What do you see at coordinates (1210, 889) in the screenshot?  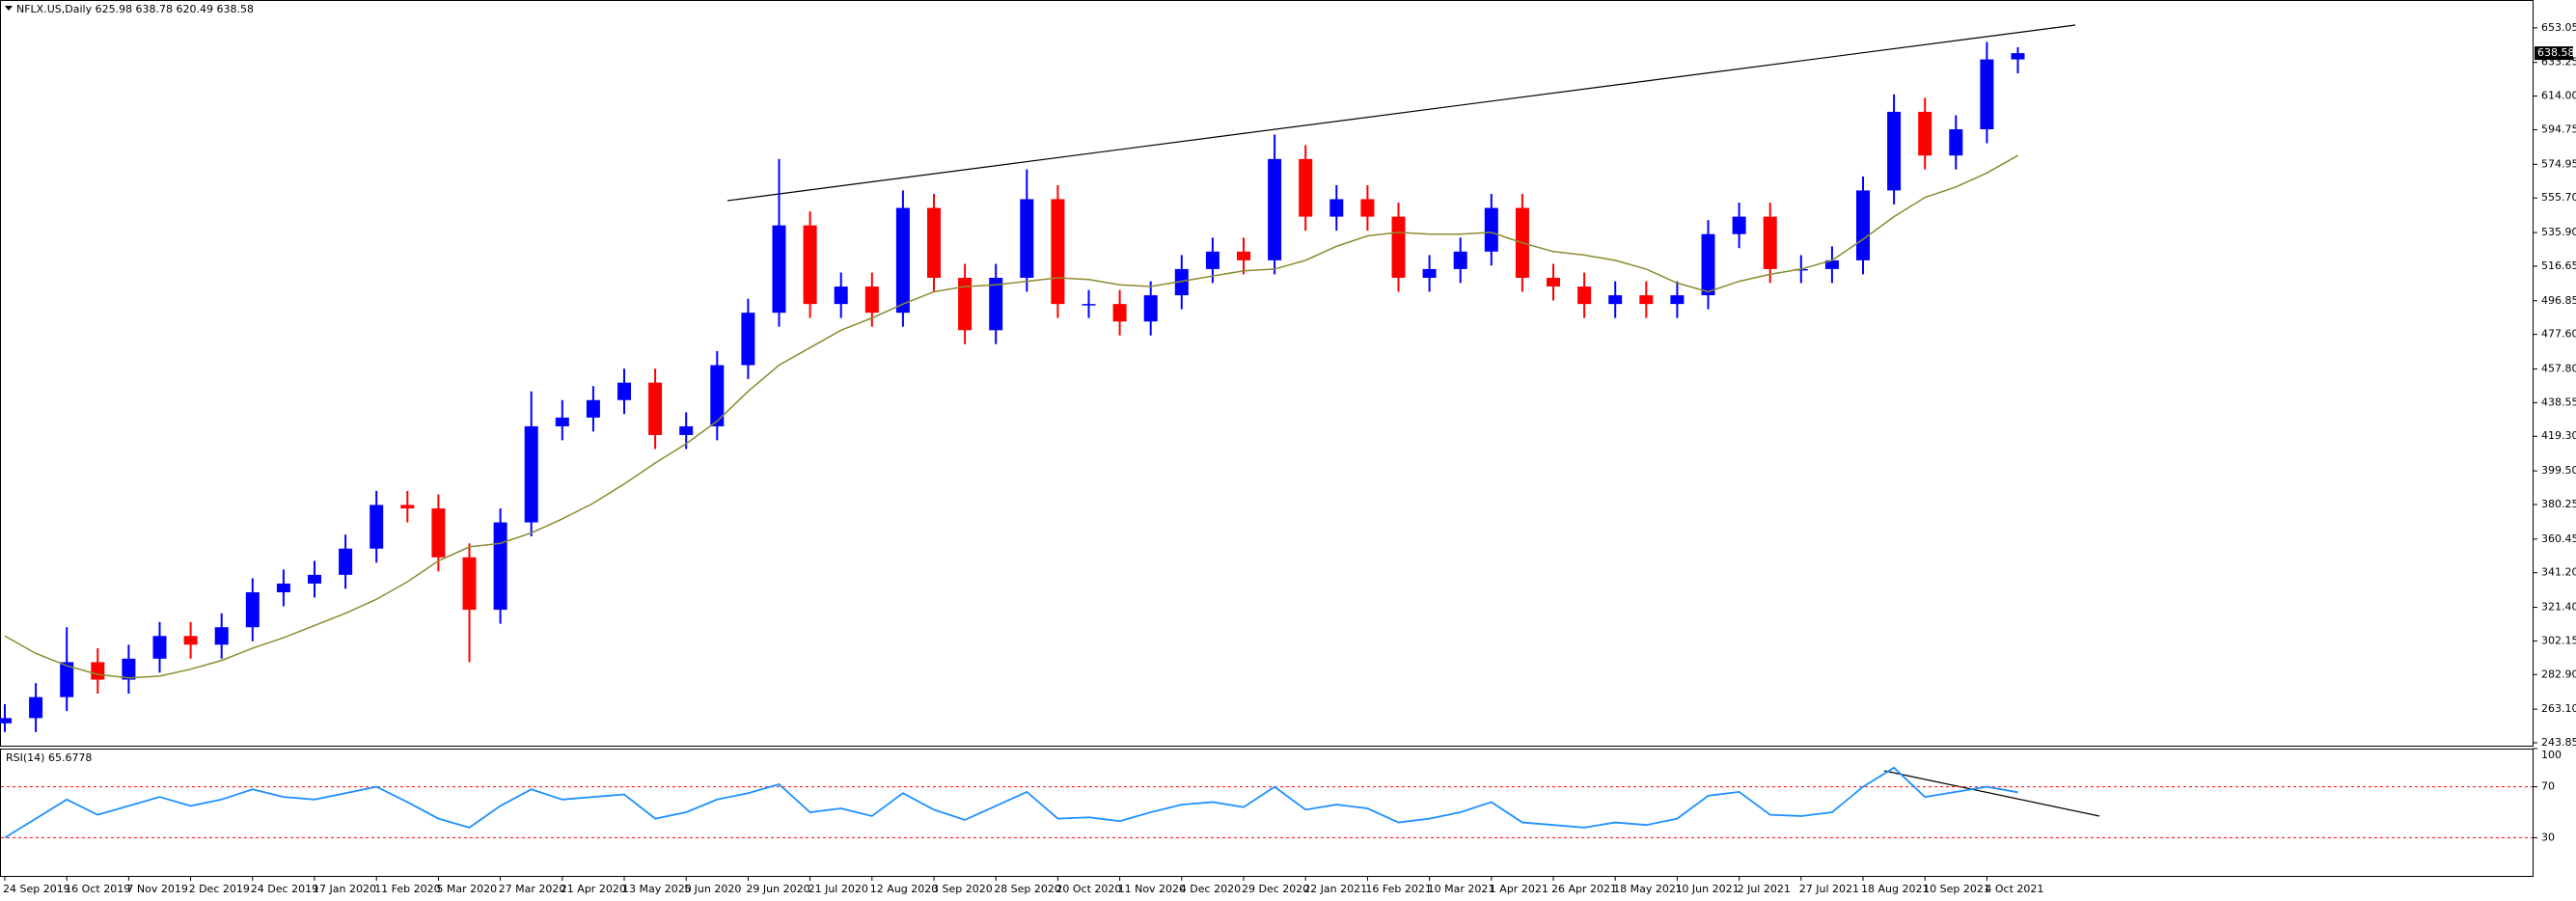 I see `x-tick-label: 4 Dec 2020` at bounding box center [1210, 889].